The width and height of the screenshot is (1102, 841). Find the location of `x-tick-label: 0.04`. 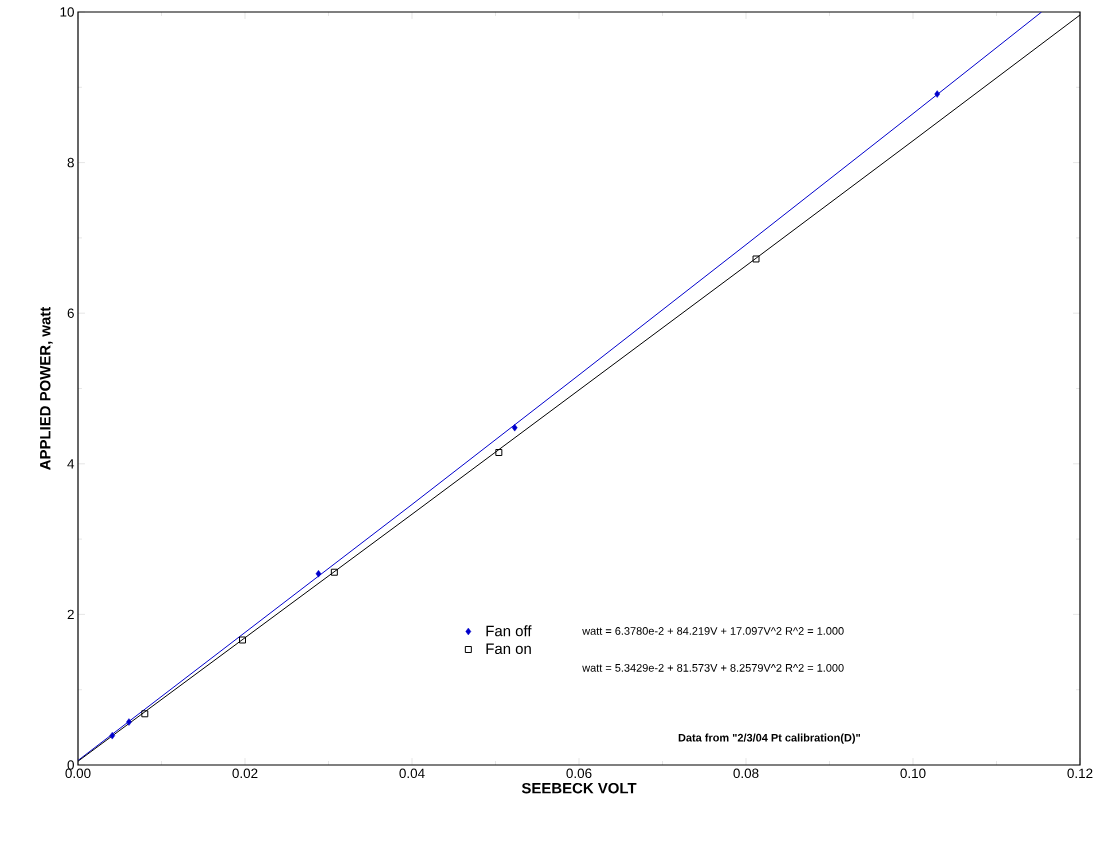

x-tick-label: 0.04 is located at coordinates (412, 773).